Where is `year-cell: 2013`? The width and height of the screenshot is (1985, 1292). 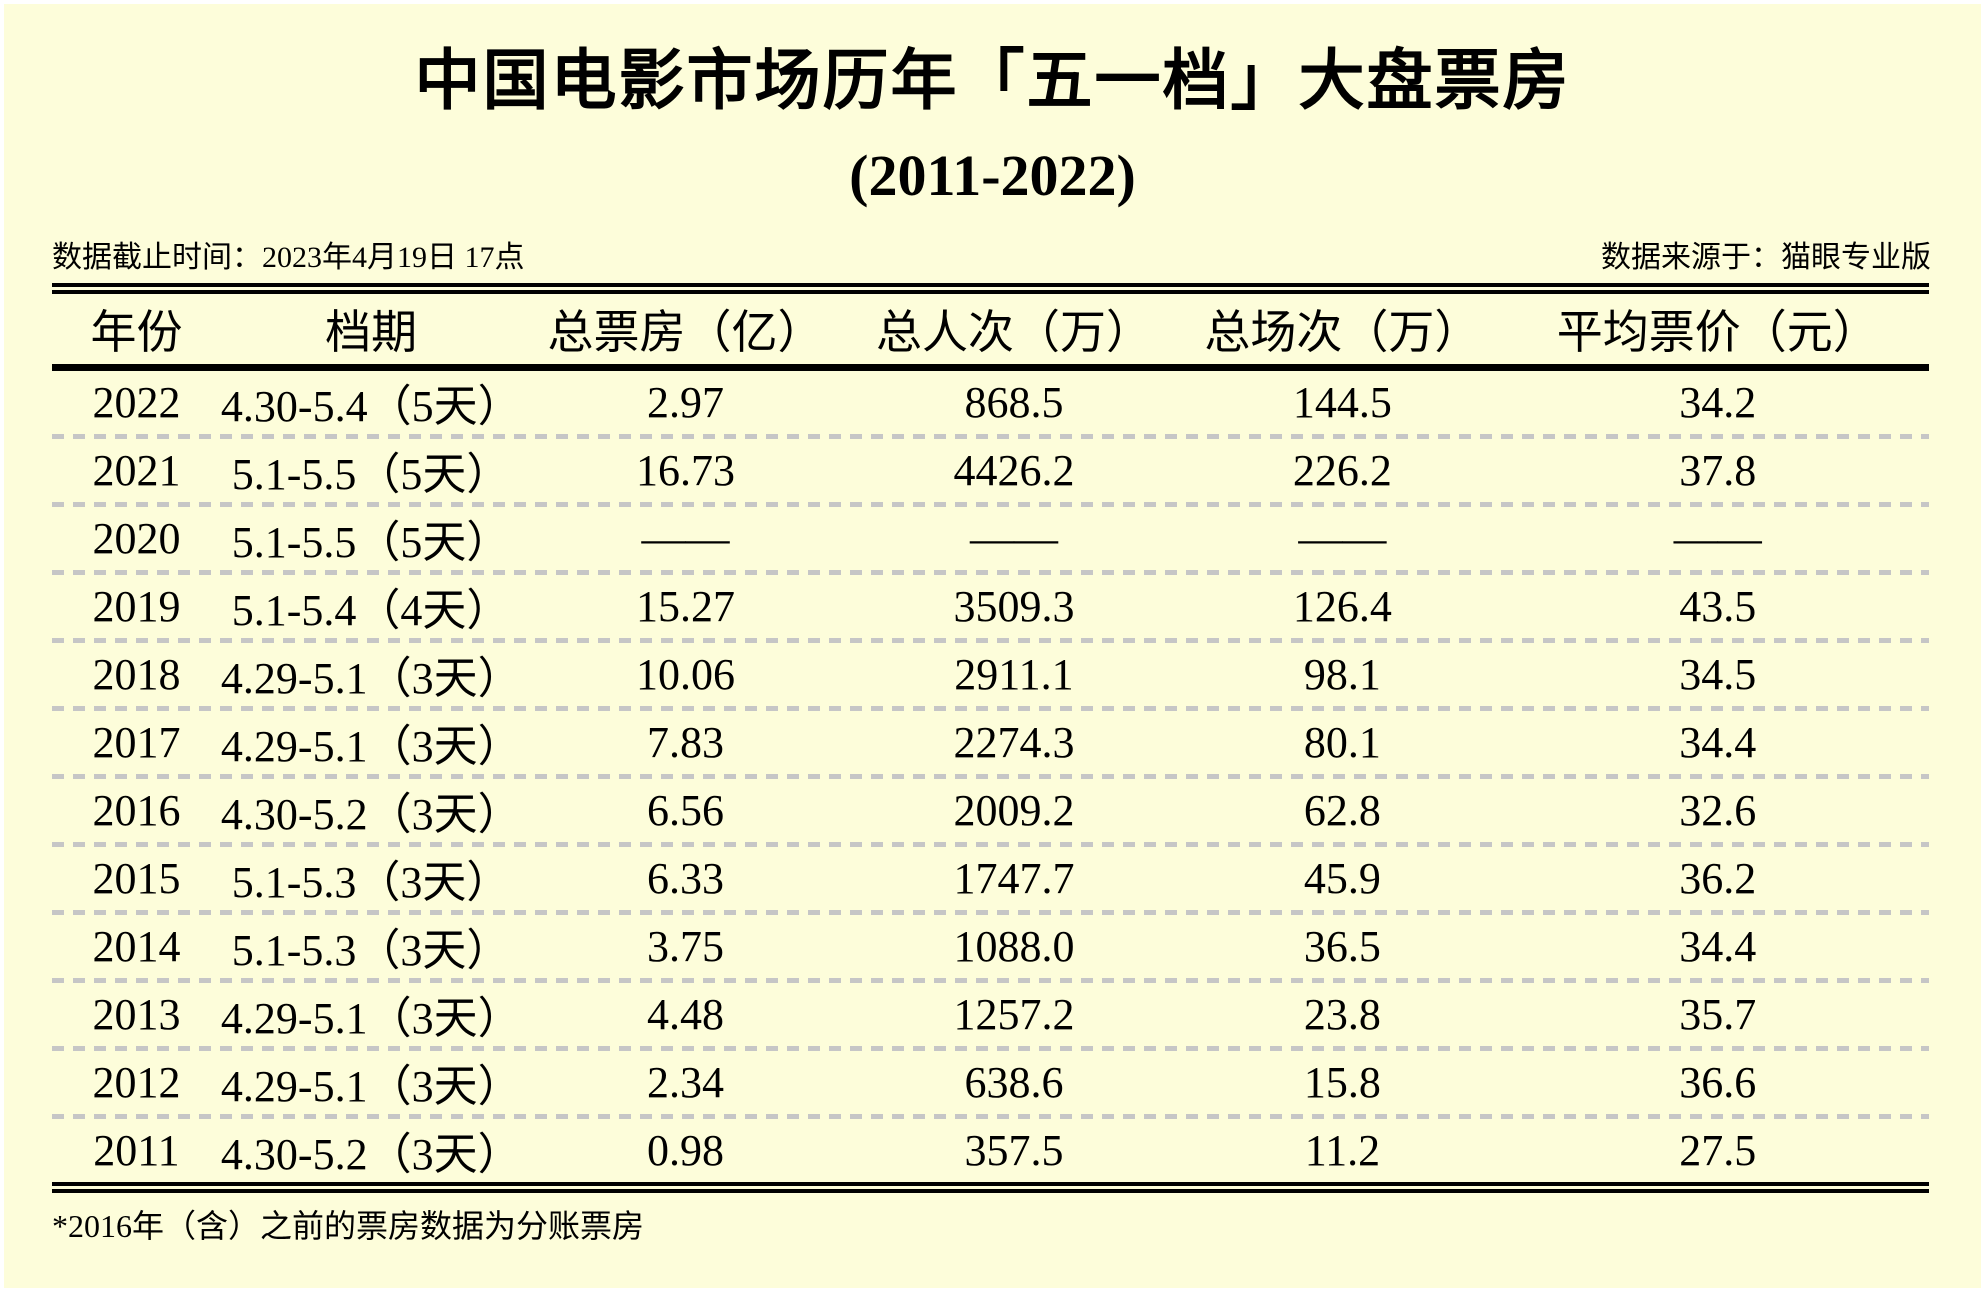 year-cell: 2013 is located at coordinates (136, 1014).